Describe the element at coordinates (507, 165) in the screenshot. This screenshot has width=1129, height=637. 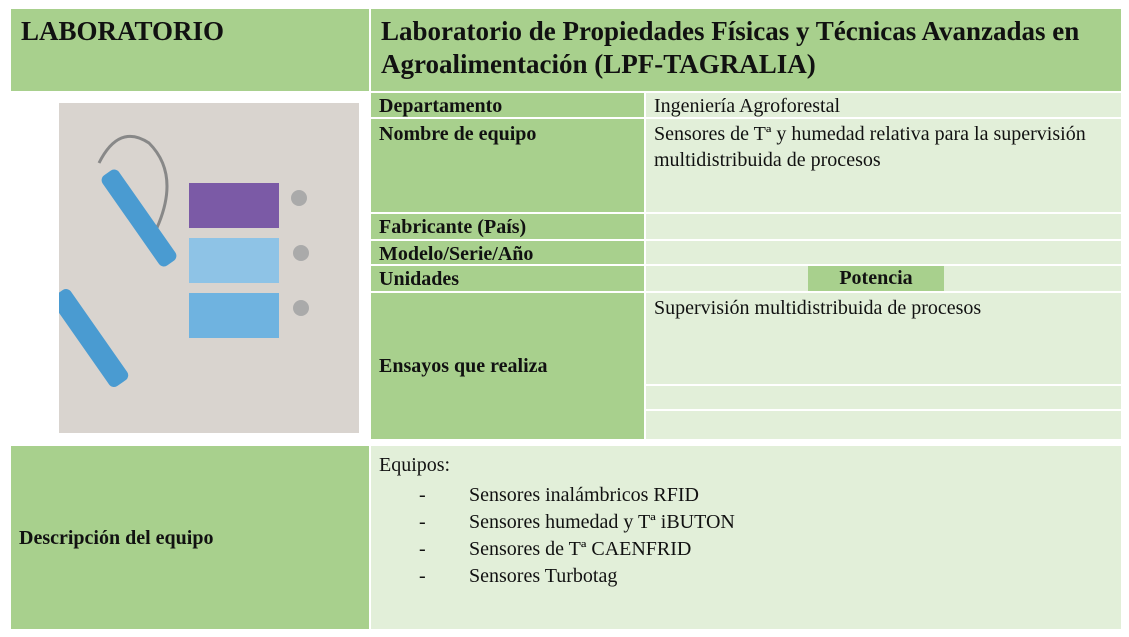
I see `field-label: Nombre de equipo` at that location.